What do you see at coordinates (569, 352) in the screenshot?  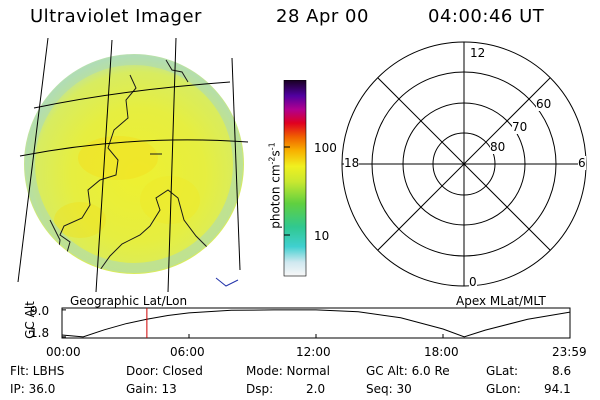 I see `altitude-xtick-24: 23:59` at bounding box center [569, 352].